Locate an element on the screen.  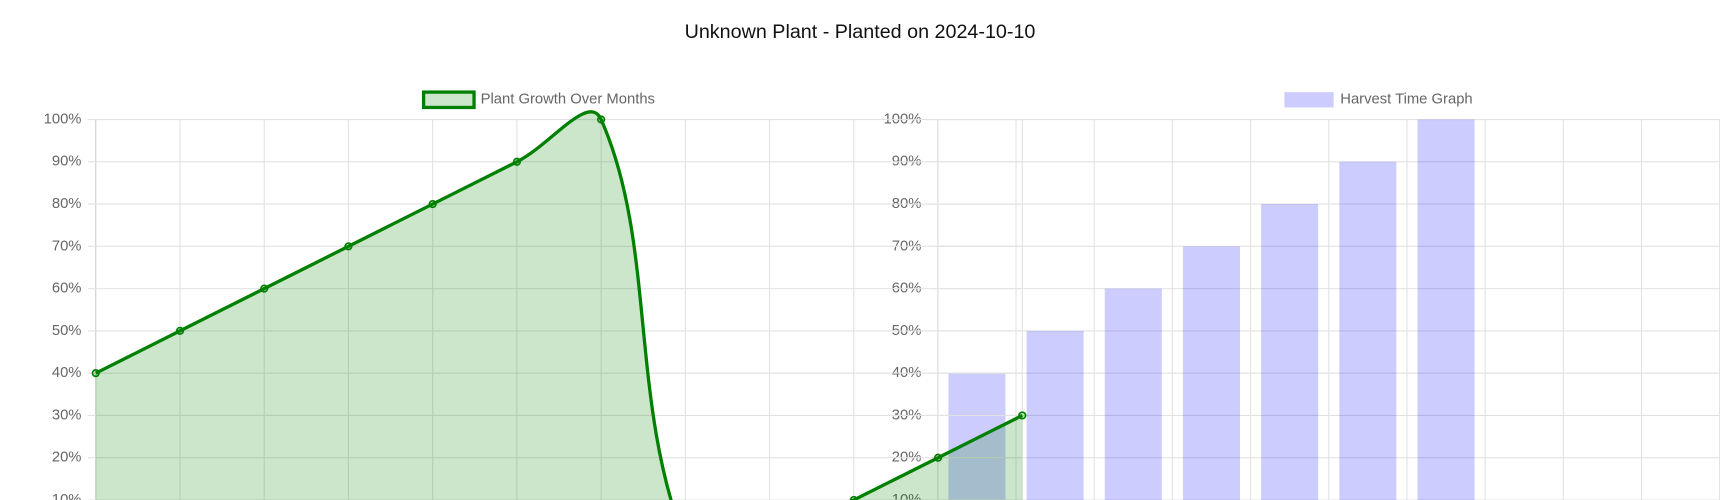
y-tick-label: 100% is located at coordinates (63, 119).